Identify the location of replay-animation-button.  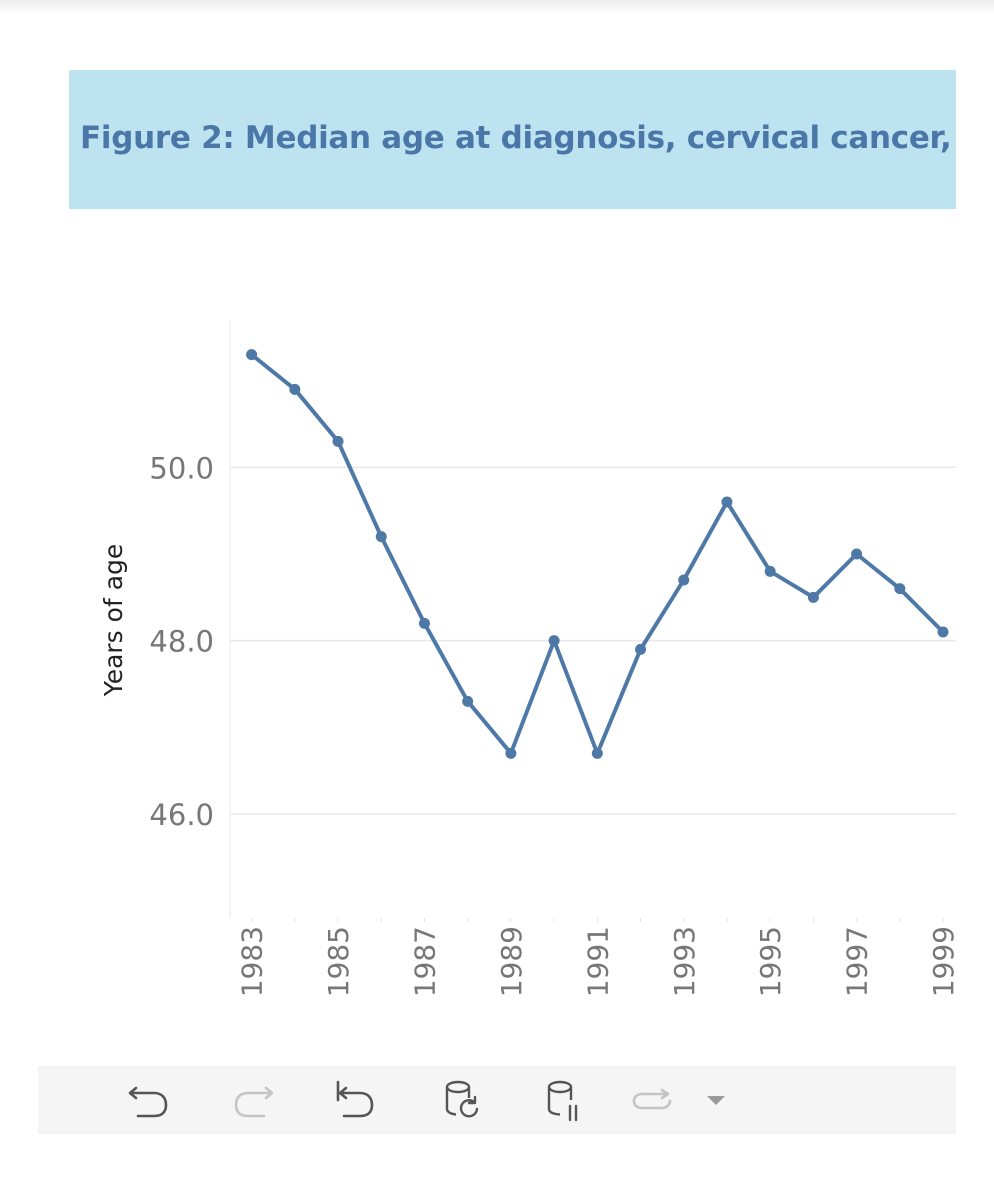
(652, 1100).